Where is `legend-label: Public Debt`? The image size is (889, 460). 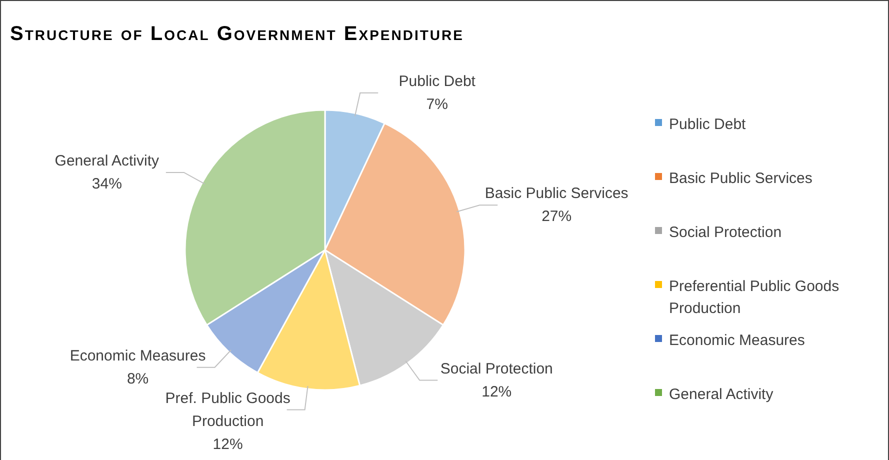 legend-label: Public Debt is located at coordinates (708, 124).